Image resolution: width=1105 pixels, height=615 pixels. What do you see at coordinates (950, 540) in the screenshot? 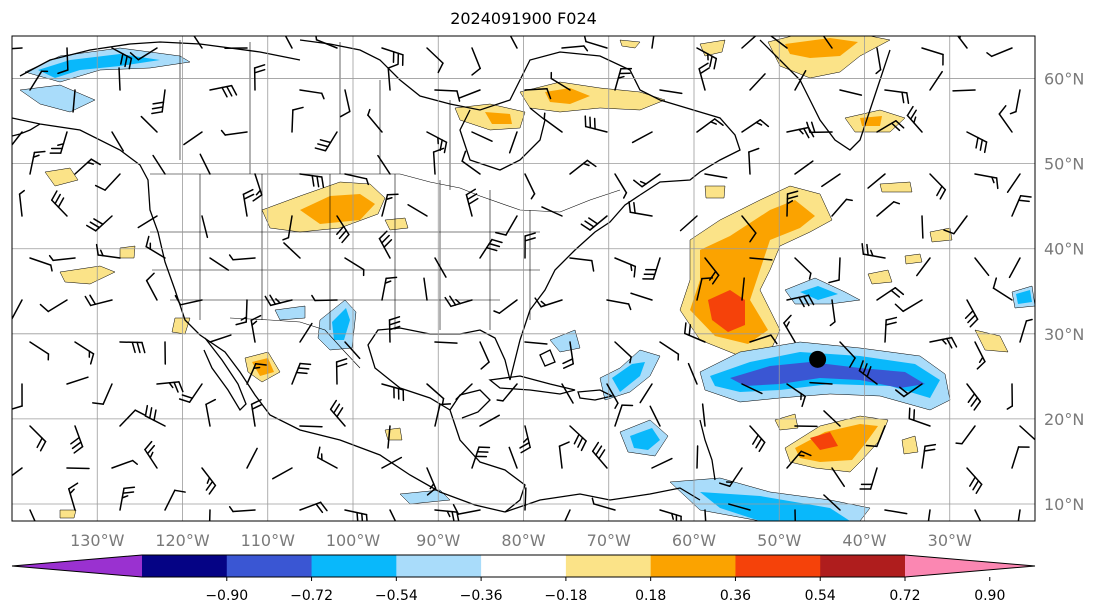
I see `lon-label: 30°W` at bounding box center [950, 540].